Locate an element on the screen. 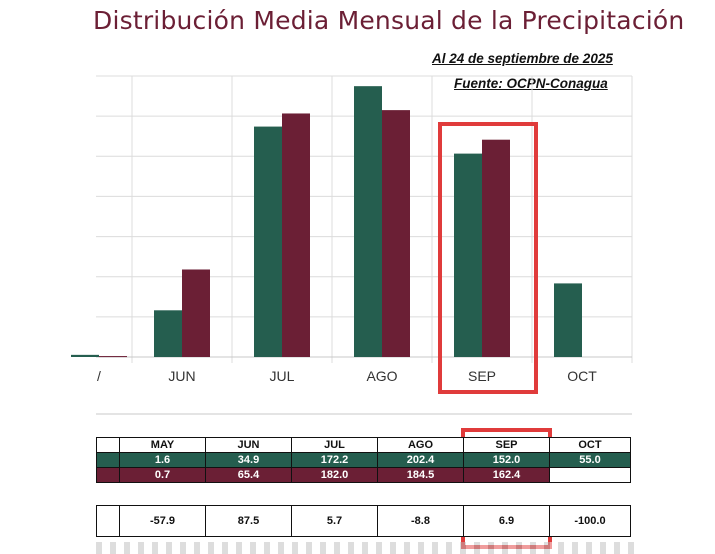 The width and height of the screenshot is (715, 554). date-note: Al 24 de septiembre de 2025 is located at coordinates (522, 58).